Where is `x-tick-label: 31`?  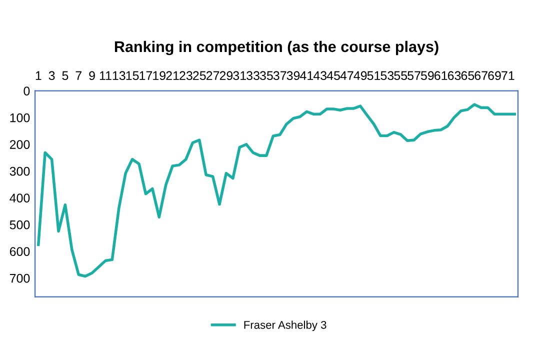 x-tick-label: 31 is located at coordinates (239, 75).